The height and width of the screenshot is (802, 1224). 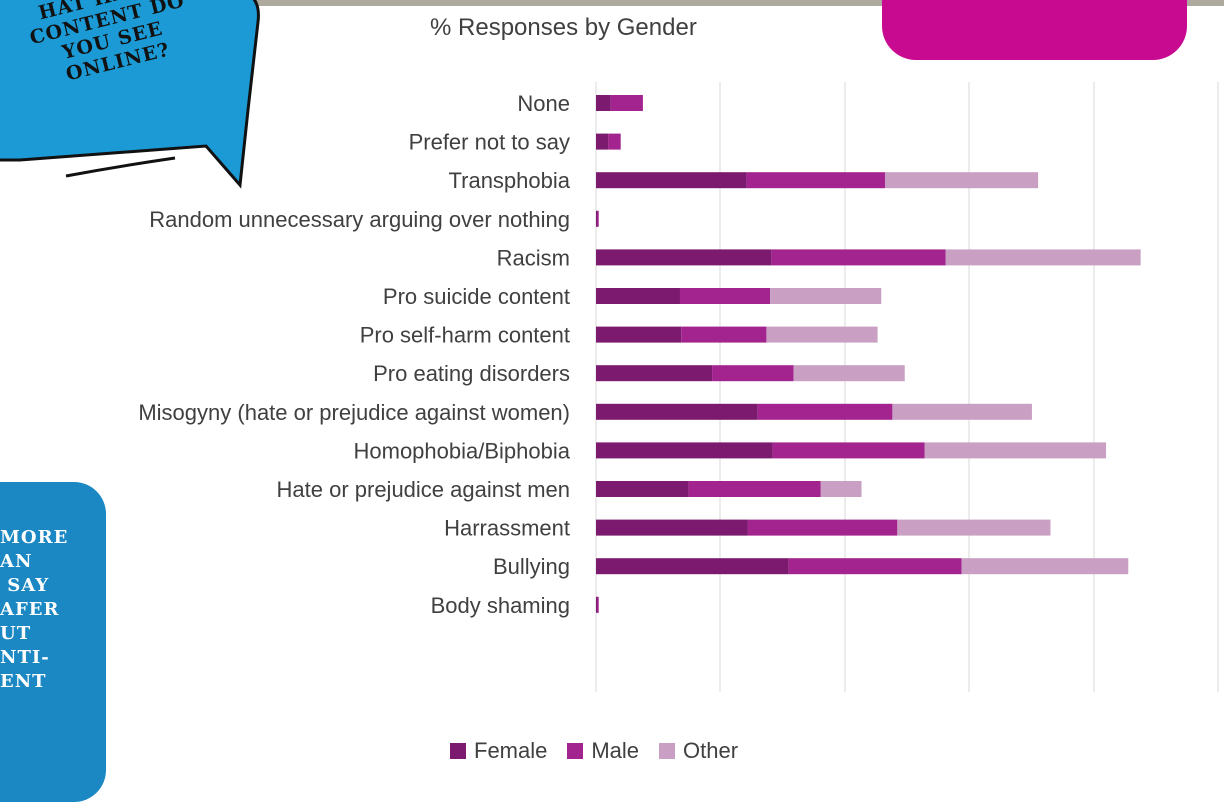 I want to click on legend-item-female: Female, so click(x=498, y=751).